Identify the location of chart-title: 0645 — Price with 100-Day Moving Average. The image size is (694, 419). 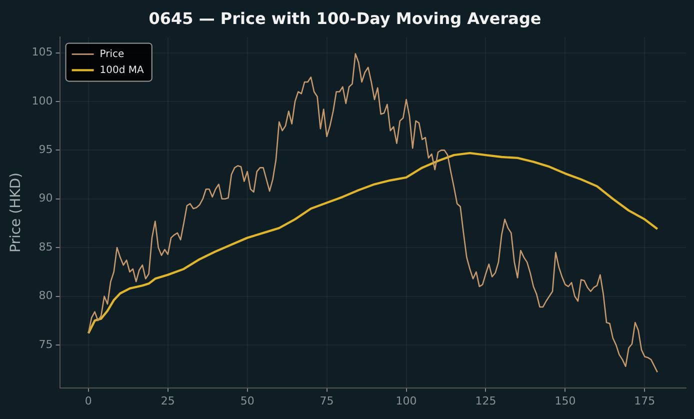
(345, 18).